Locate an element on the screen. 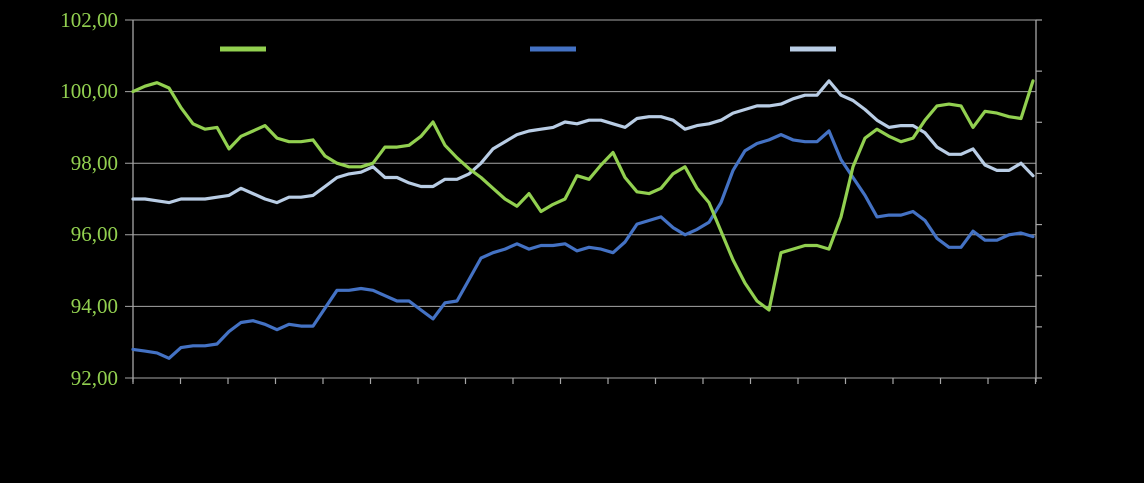  y-axis-tick-label: 102,00 is located at coordinates (89, 19).